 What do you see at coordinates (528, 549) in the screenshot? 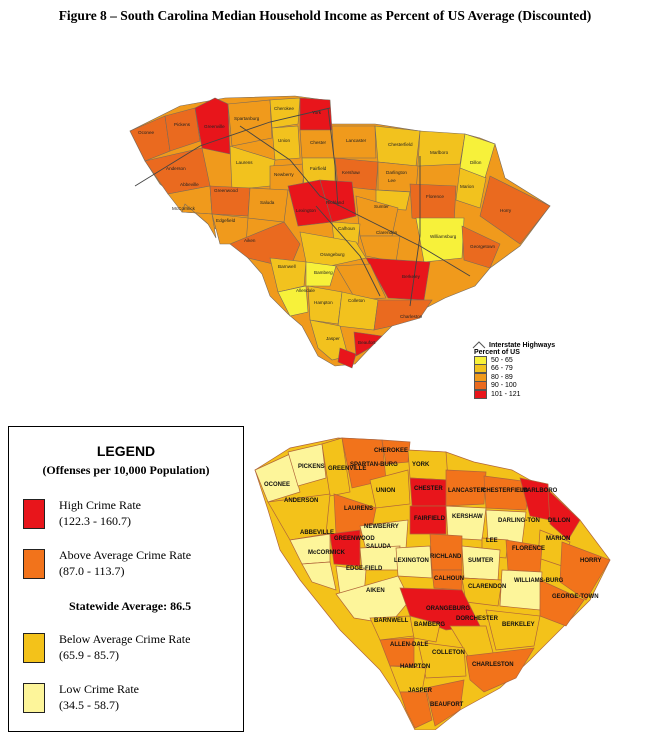
I see `c2-label-florence: FLORENCE` at bounding box center [528, 549].